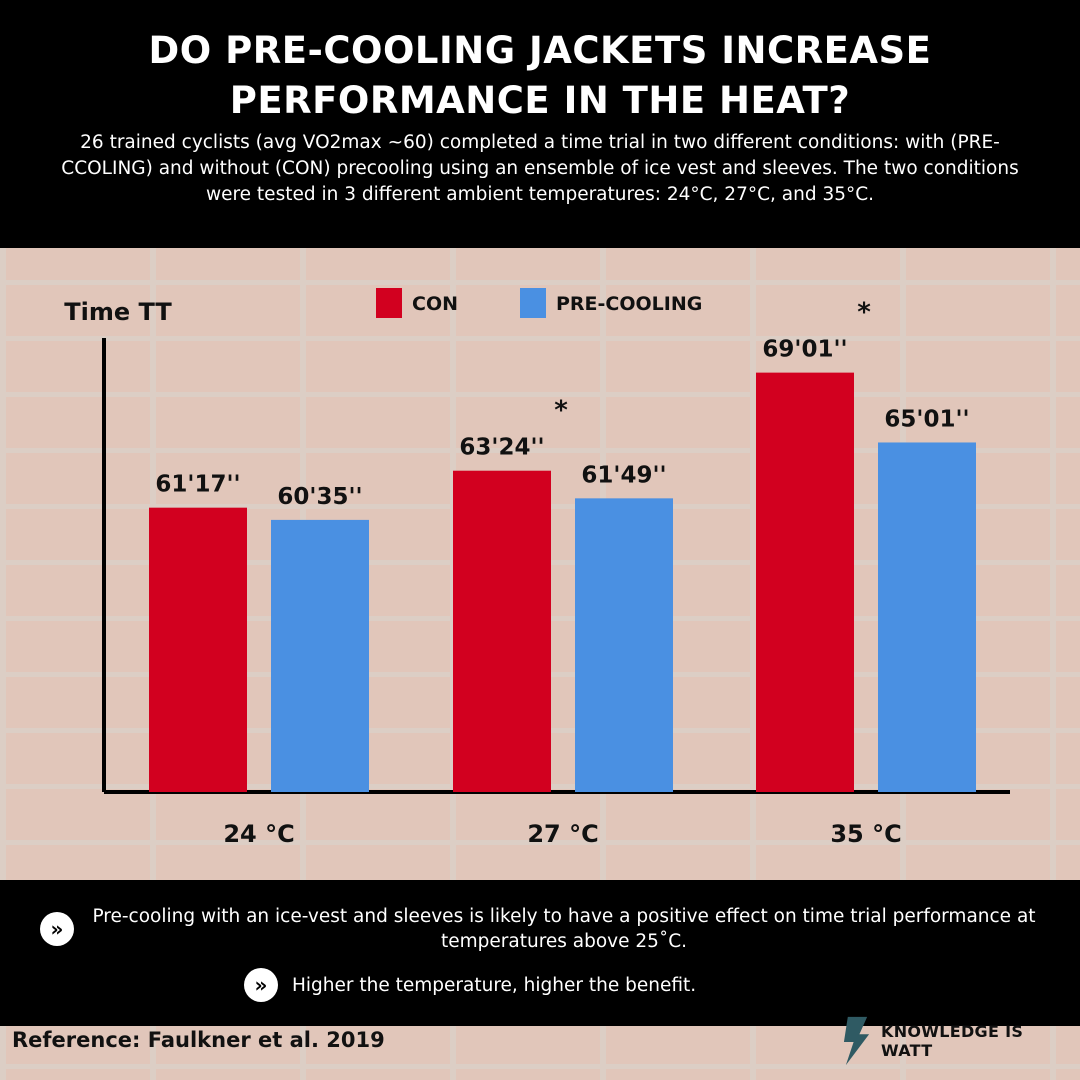 The image size is (1080, 1080). Describe the element at coordinates (501, 448) in the screenshot. I see `data-label-con-2: 63'24''` at that location.